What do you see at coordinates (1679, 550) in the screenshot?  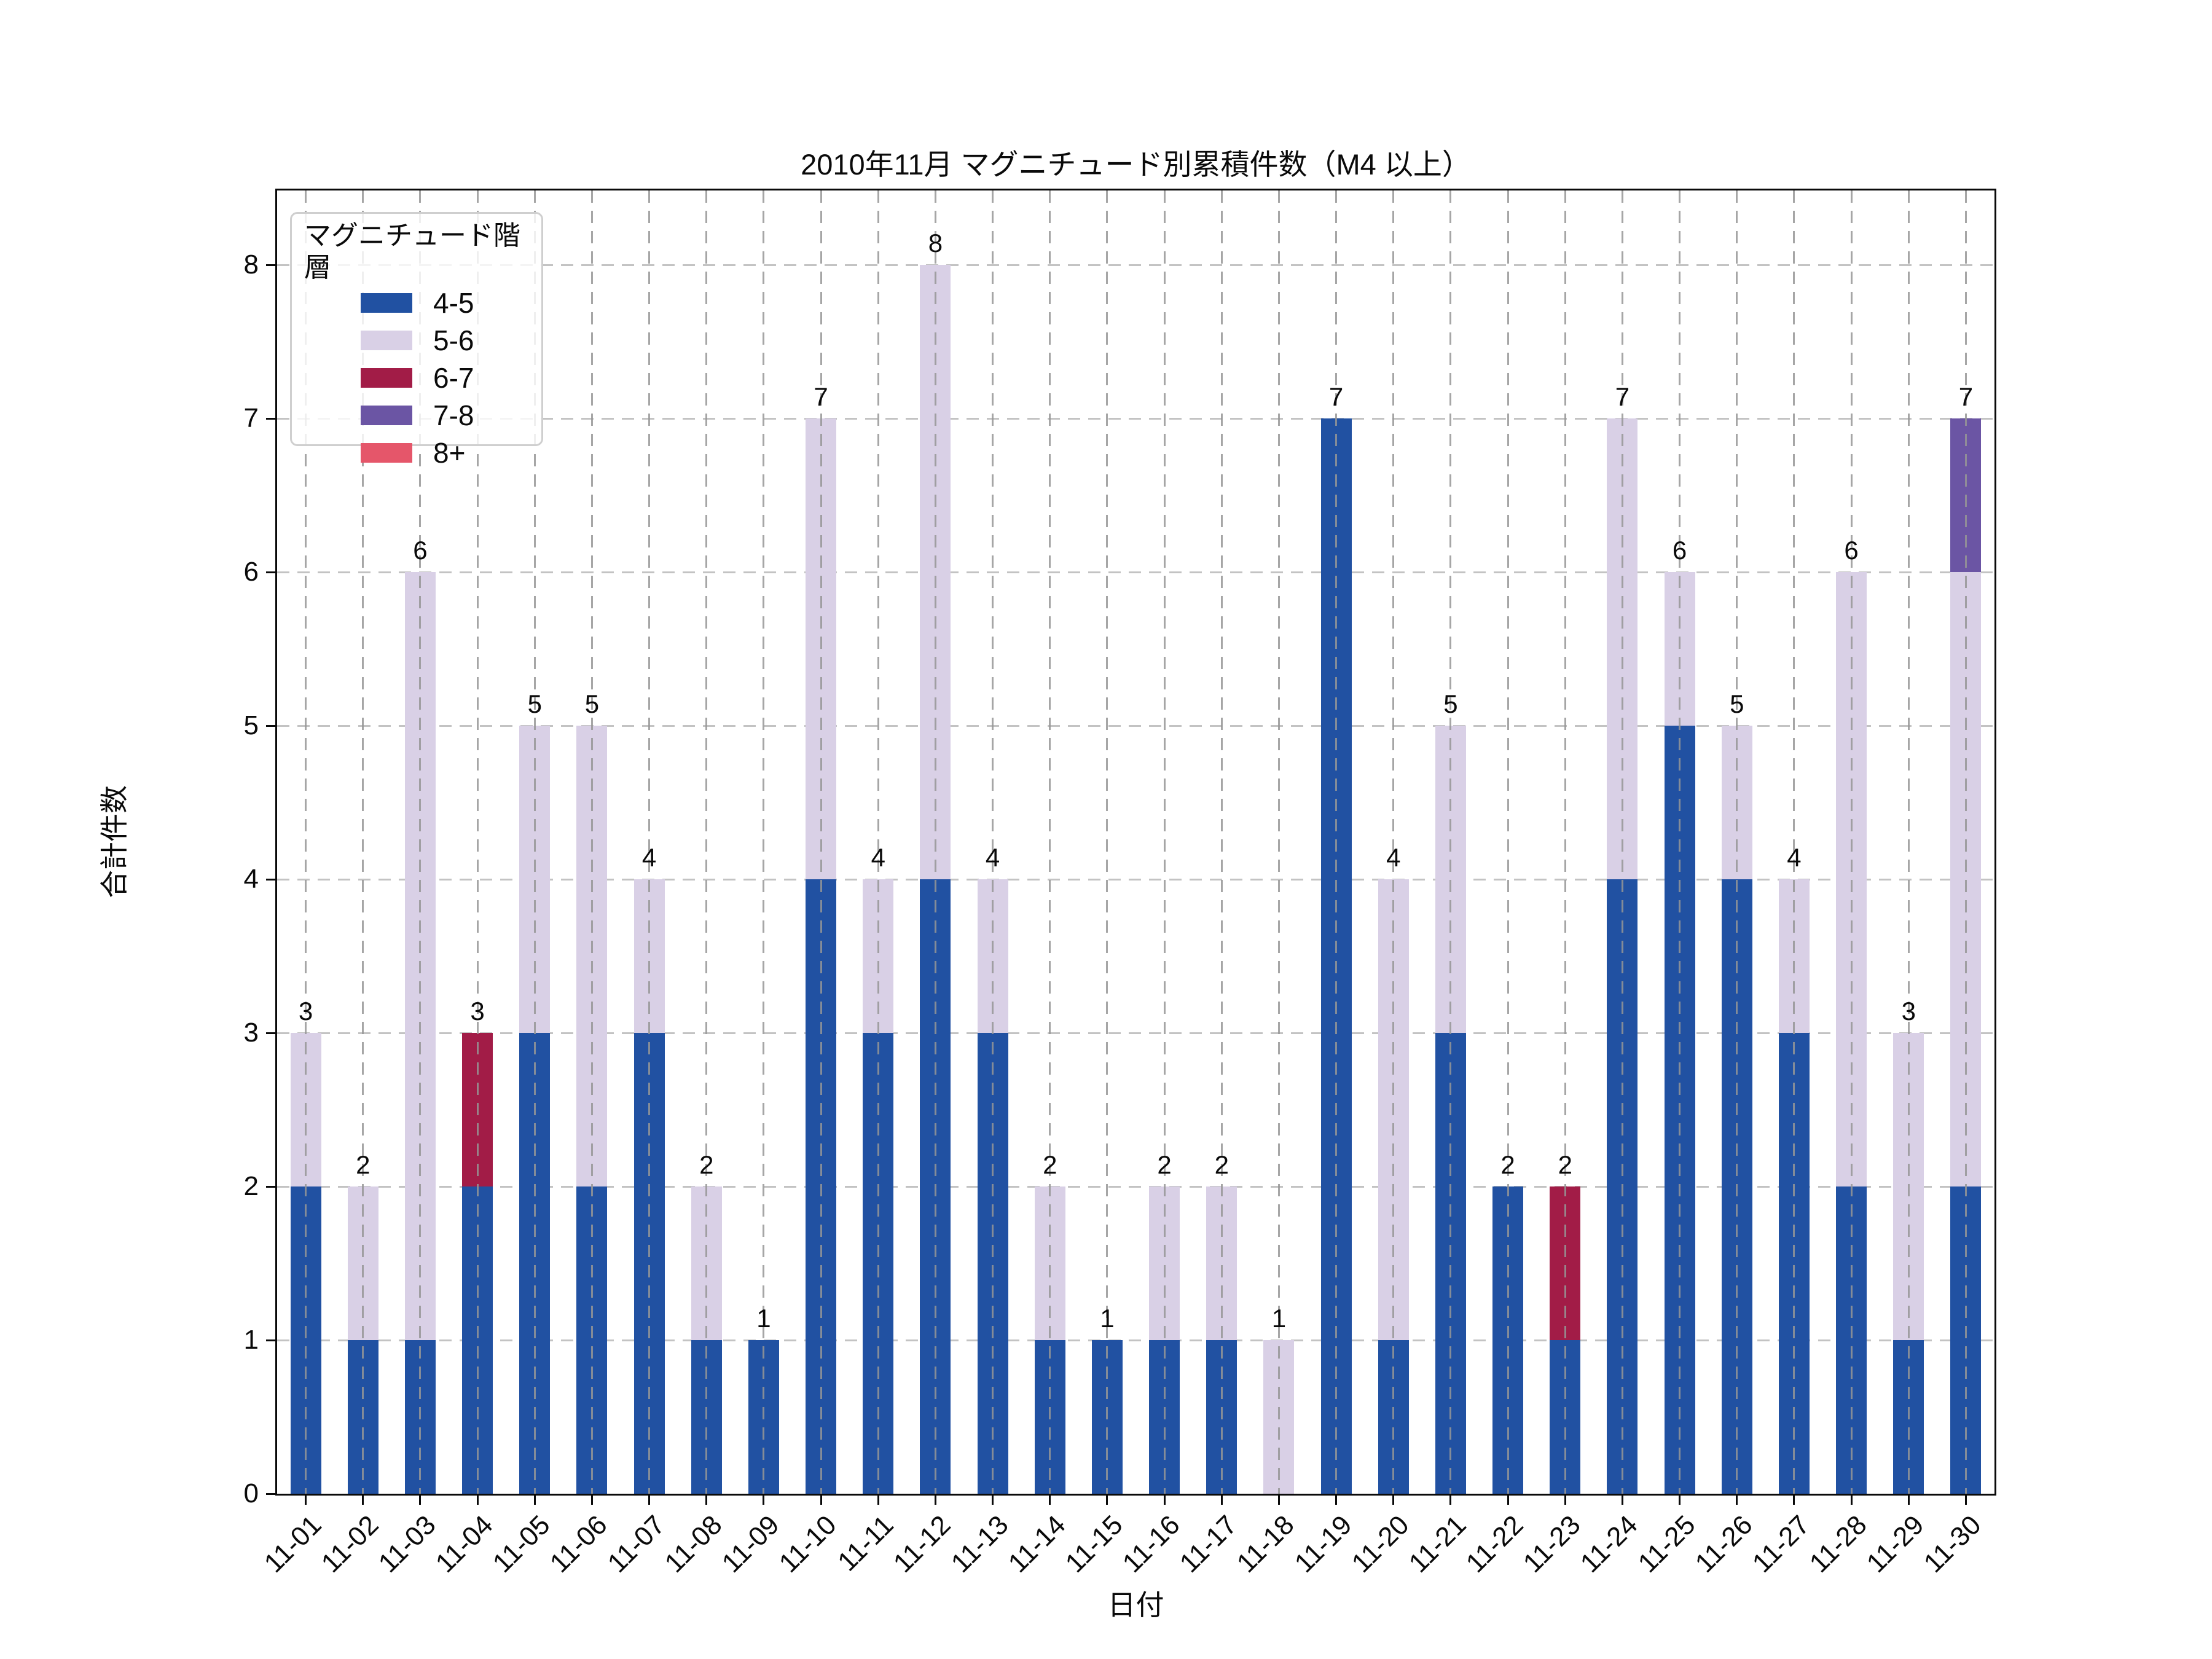 I see `bar-total-label-11-25: 6` at bounding box center [1679, 550].